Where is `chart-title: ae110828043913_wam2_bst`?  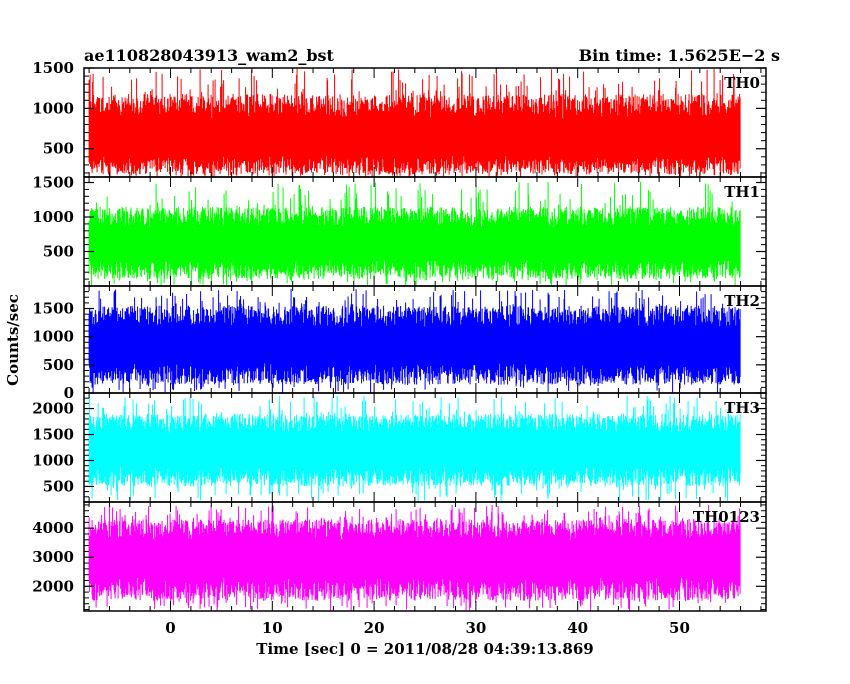
chart-title: ae110828043913_wam2_bst is located at coordinates (209, 55).